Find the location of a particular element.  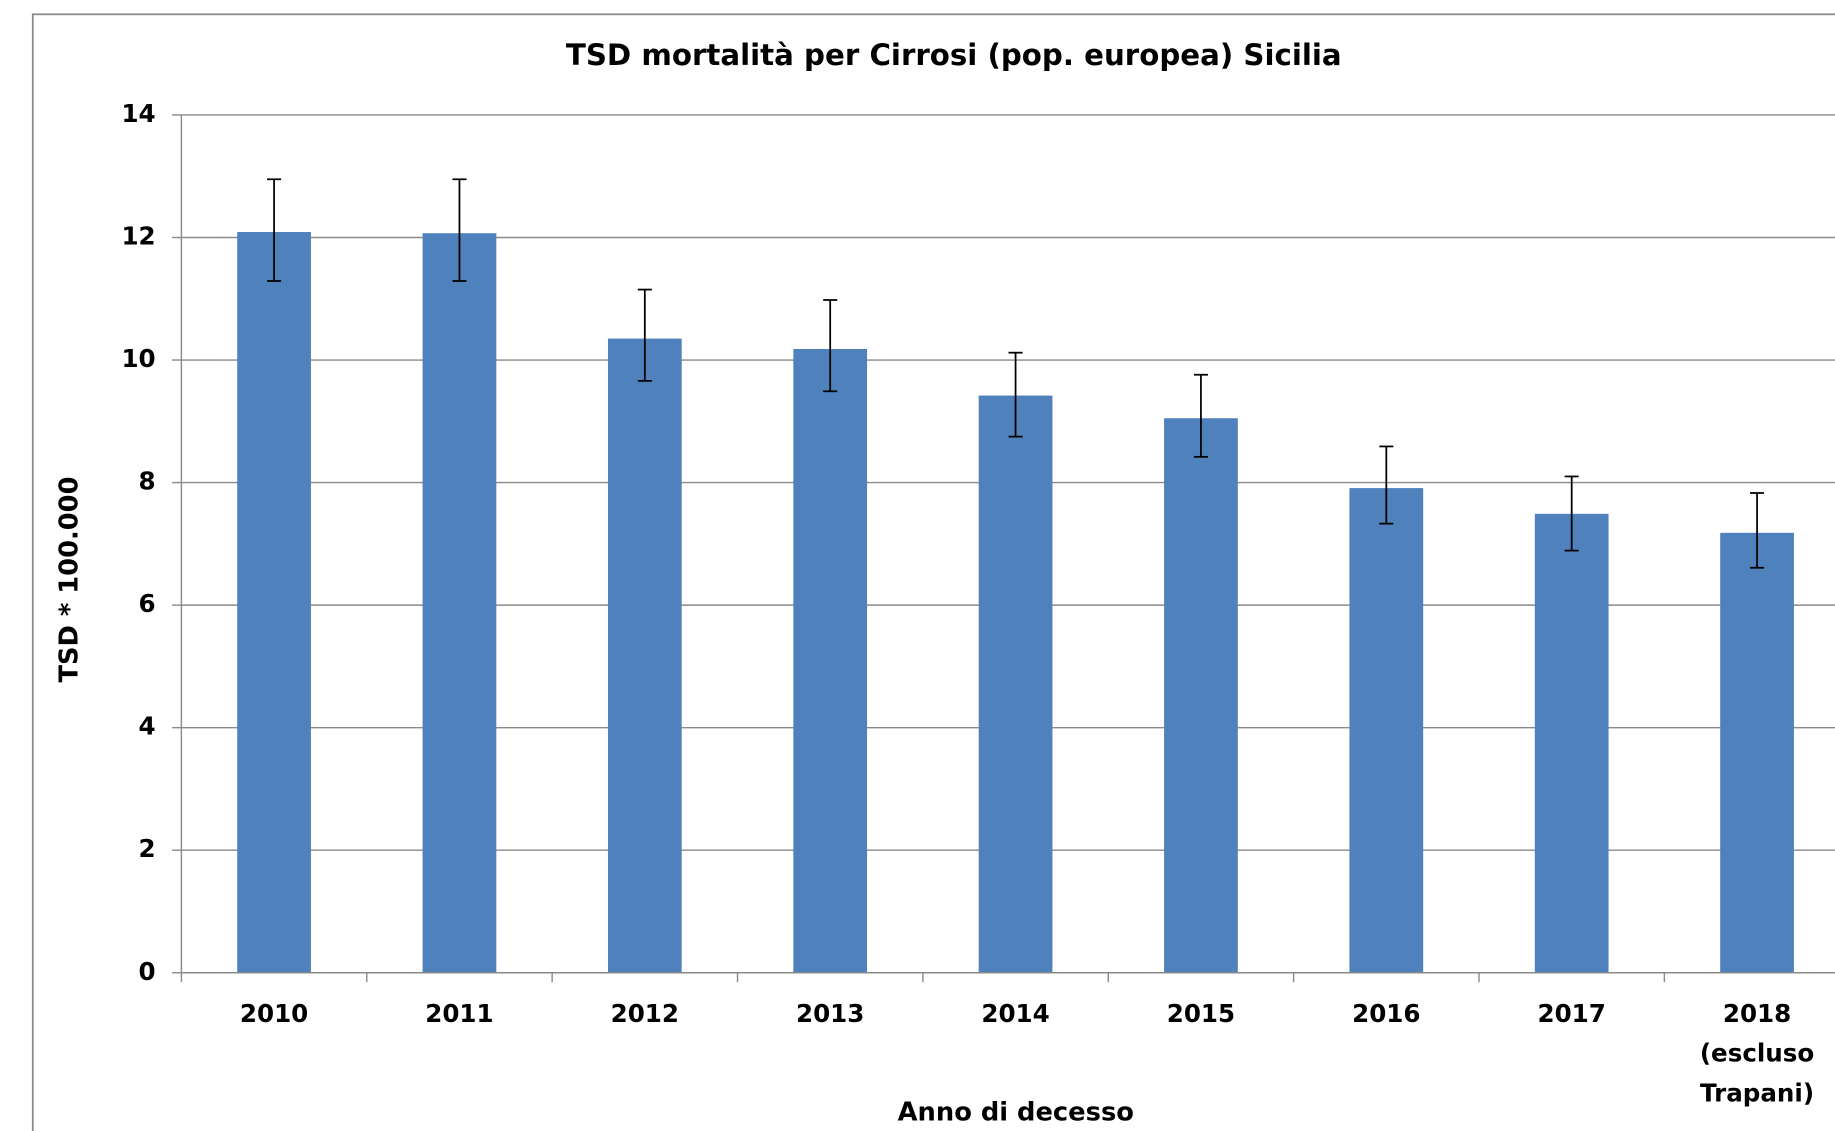

y-tick-label: 2 is located at coordinates (147, 848).